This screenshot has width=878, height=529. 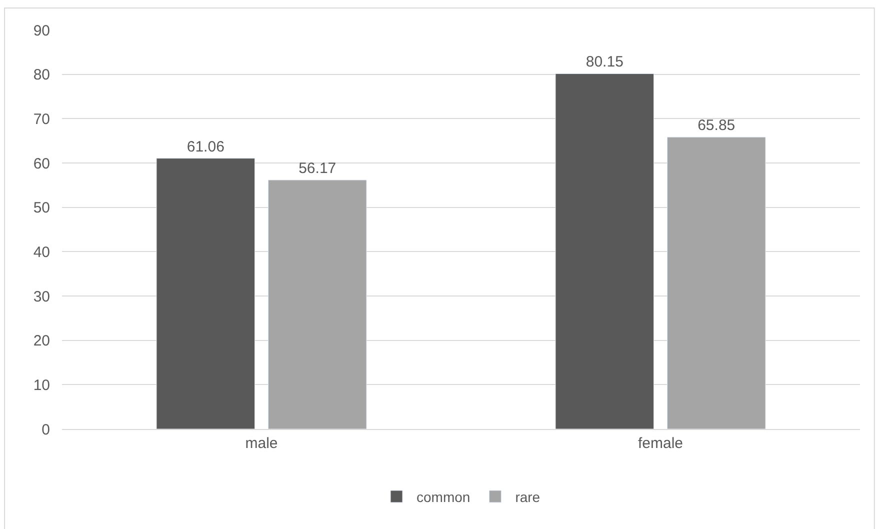 What do you see at coordinates (41, 297) in the screenshot?
I see `y-tick-label: 30` at bounding box center [41, 297].